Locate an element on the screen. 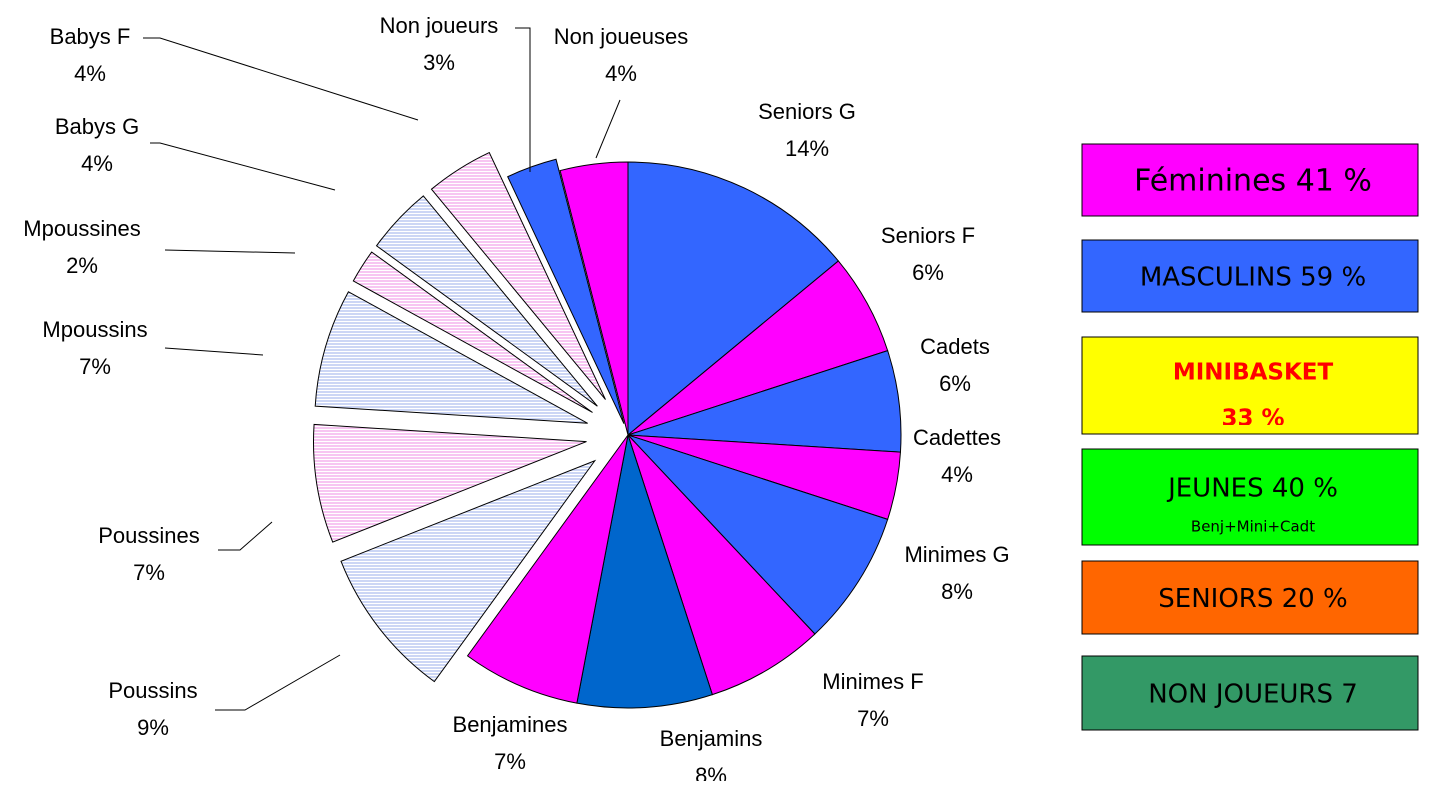 This screenshot has width=1429, height=786. legend-box: NON JOUEURS 7 is located at coordinates (1250, 693).